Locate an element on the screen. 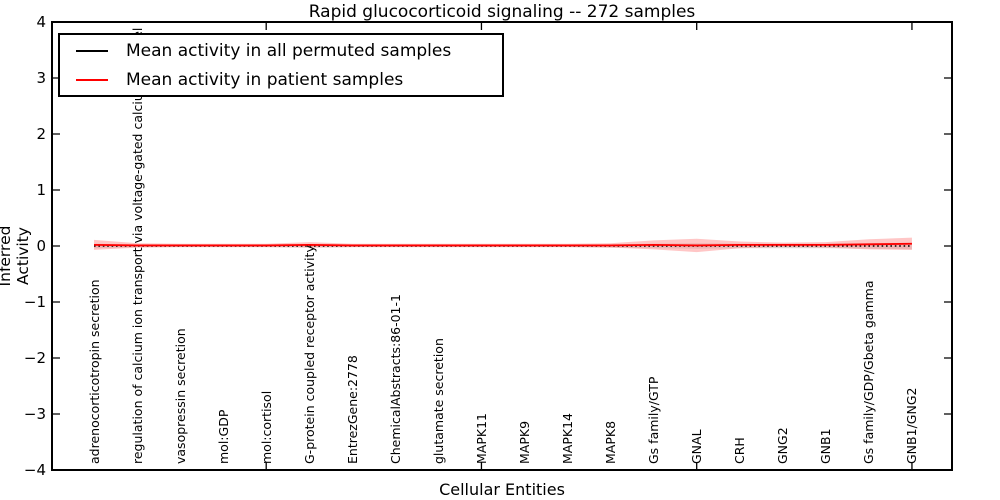 Image resolution: width=1000 pixels, height=500 pixels. x-tick-label: GNB1 is located at coordinates (826, 446).